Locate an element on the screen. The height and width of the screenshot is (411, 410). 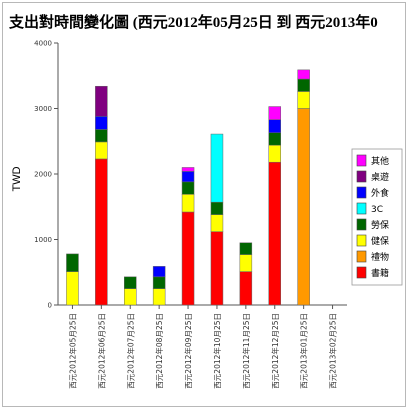
x-tick-label: 西元2012年09月25日 is located at coordinates (188, 351).